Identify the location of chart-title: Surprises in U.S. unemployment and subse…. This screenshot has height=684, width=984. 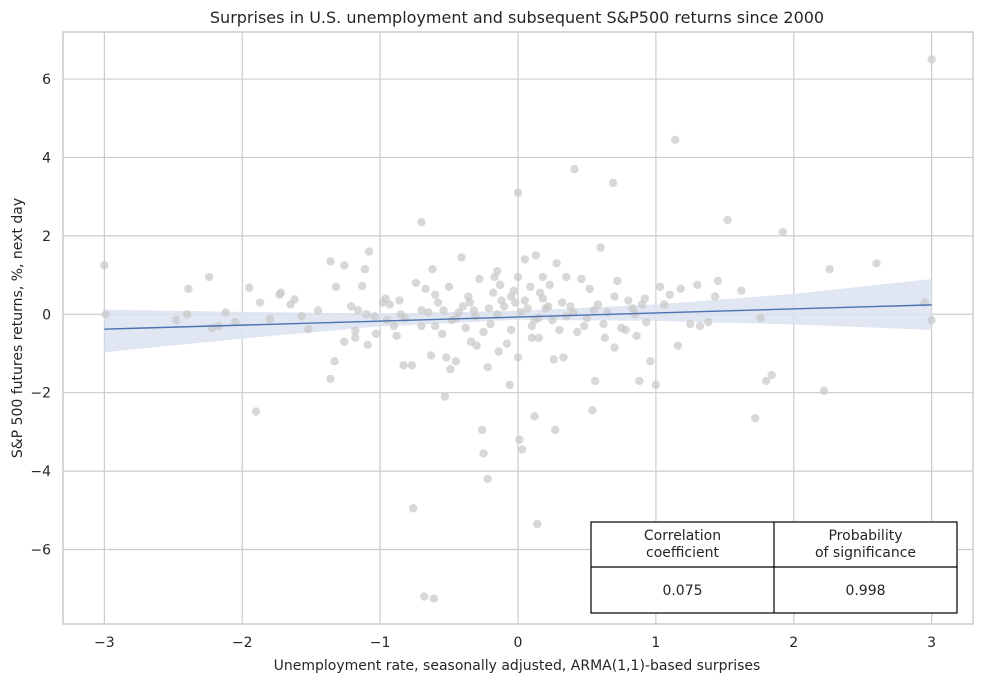
(517, 17).